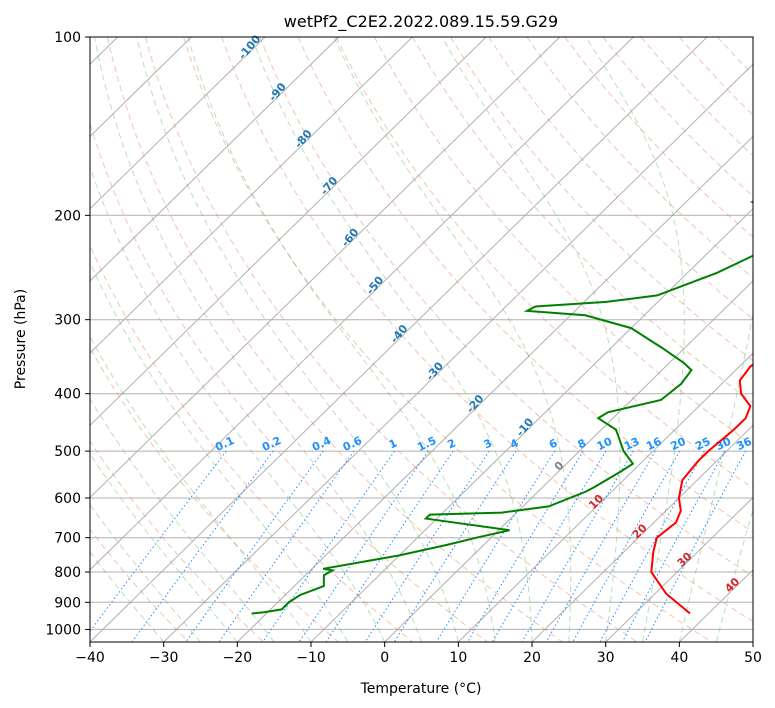  Describe the element at coordinates (67, 573) in the screenshot. I see `y-tick-label: 800` at that location.